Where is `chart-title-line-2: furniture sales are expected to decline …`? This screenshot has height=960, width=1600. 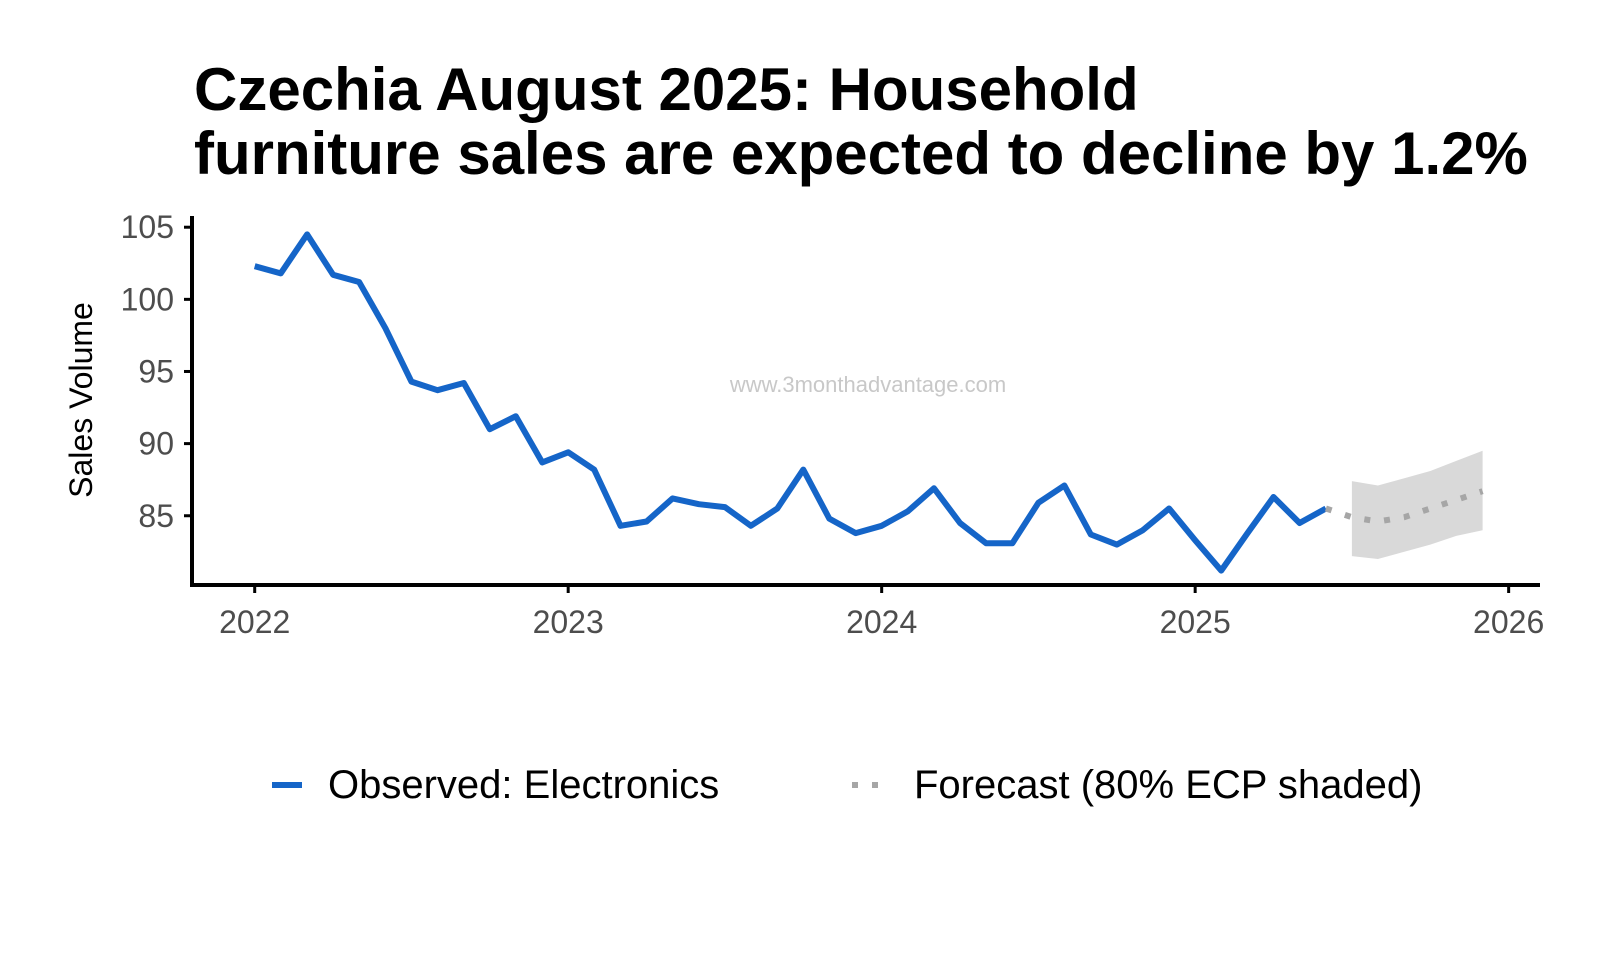 chart-title-line-2: furniture sales are expected to decline … is located at coordinates (861, 153).